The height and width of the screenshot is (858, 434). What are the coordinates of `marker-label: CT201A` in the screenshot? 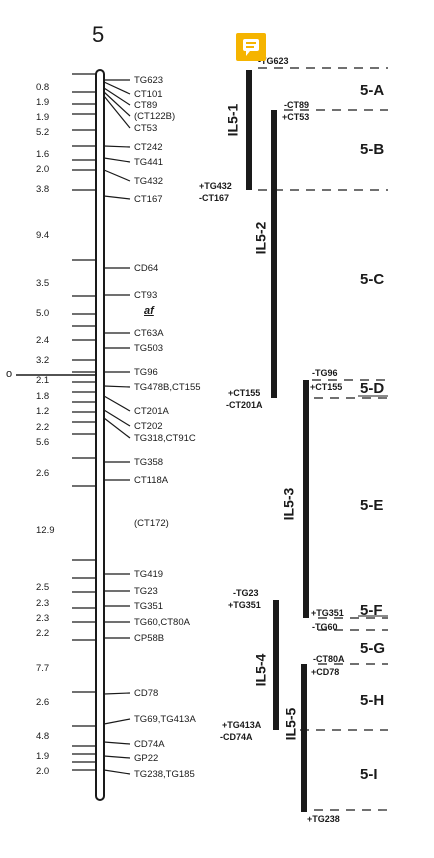 It's located at (151, 411).